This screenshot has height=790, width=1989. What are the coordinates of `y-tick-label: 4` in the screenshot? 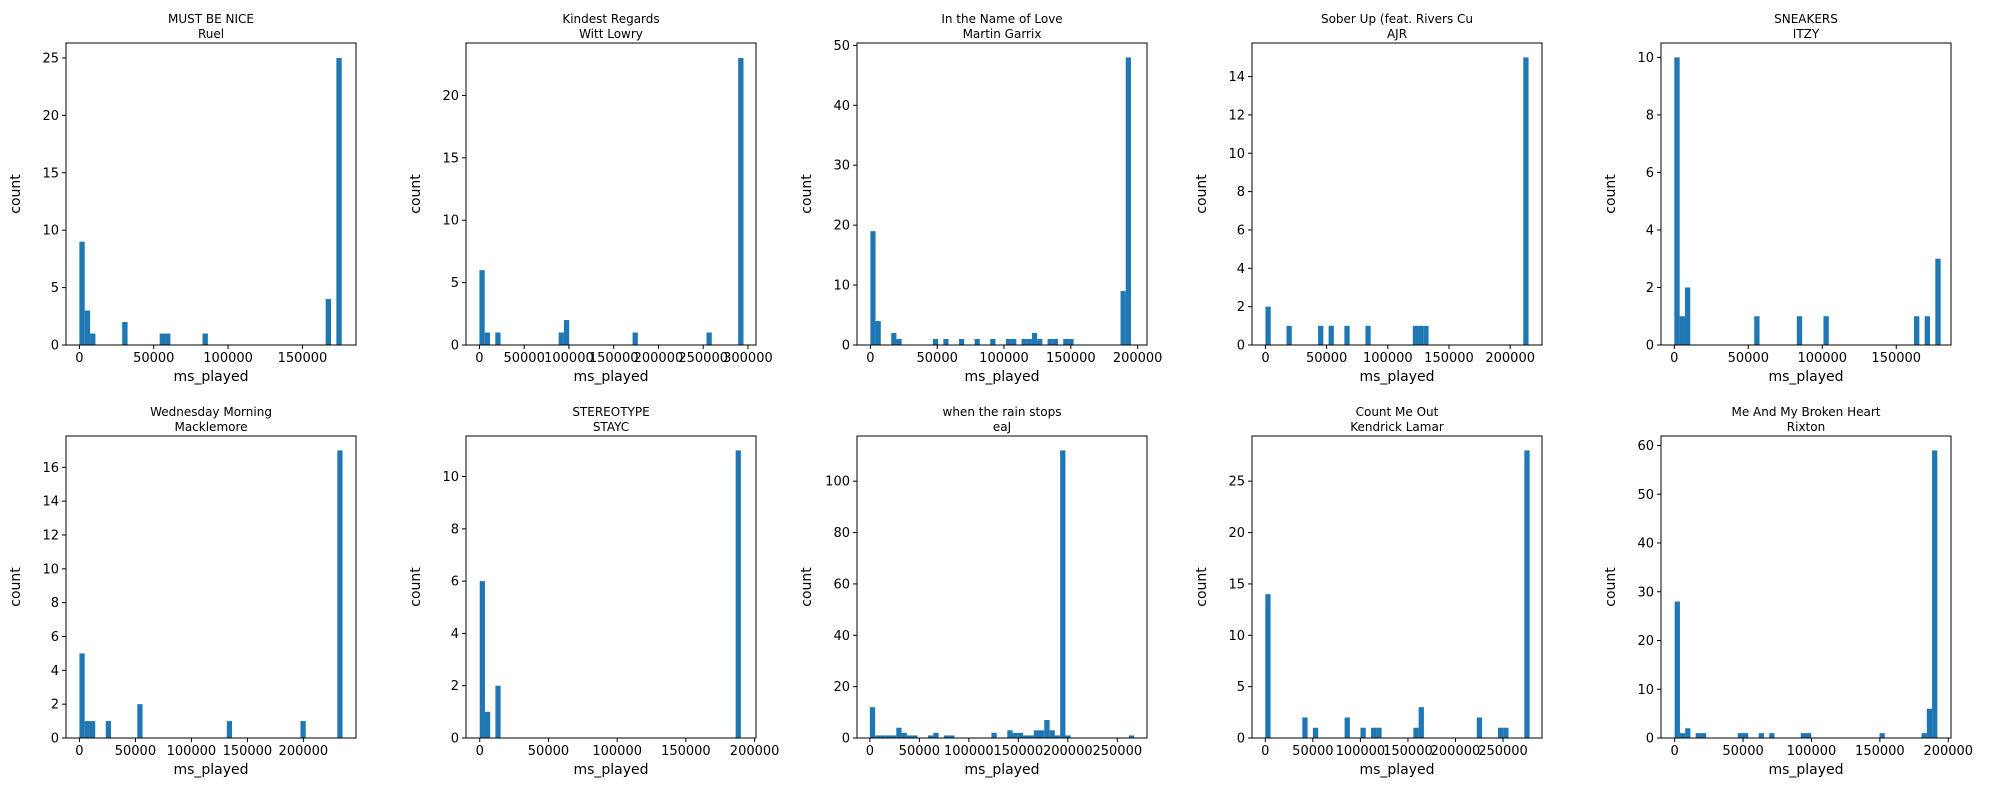 It's located at (455, 634).